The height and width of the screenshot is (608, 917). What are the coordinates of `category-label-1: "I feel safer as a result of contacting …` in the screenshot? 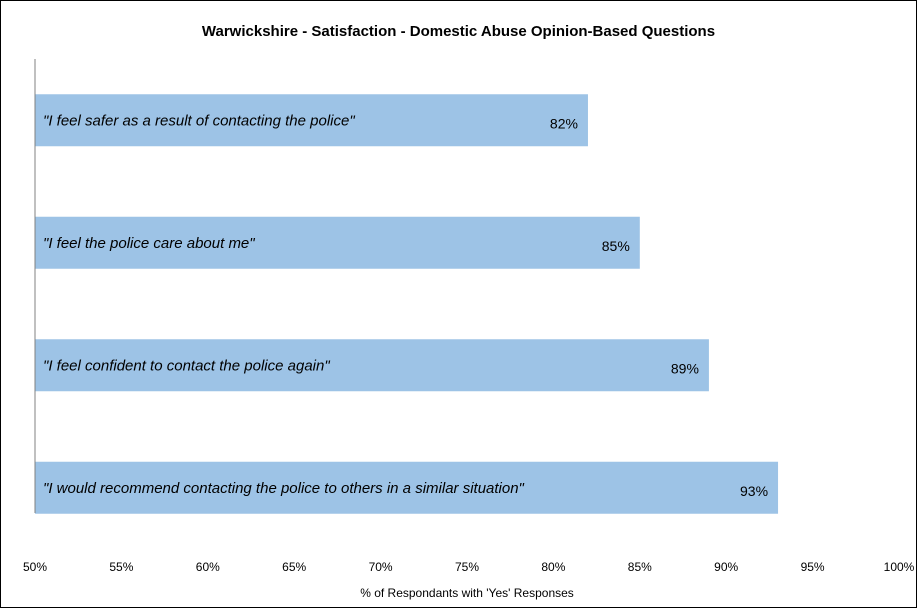 It's located at (199, 120).